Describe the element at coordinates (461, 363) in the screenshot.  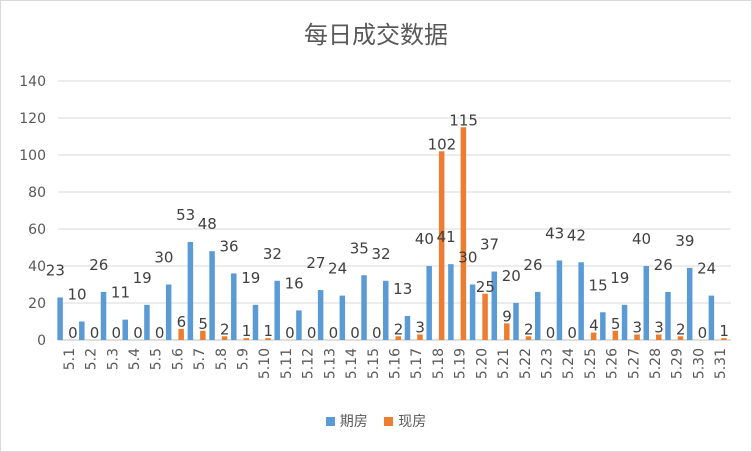
I see `x-tick-label: 5.19` at that location.